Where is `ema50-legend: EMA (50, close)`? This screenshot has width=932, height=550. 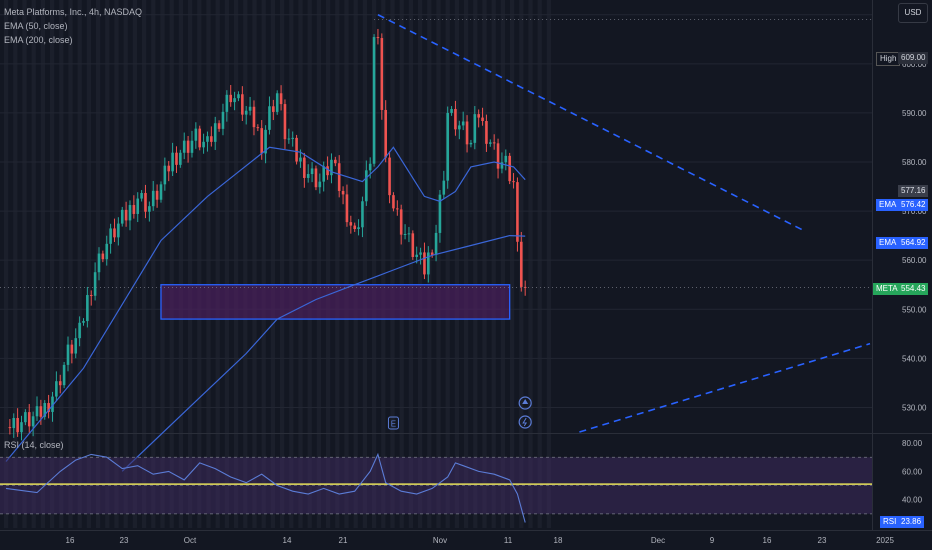 ema50-legend: EMA (50, close) is located at coordinates (36, 26).